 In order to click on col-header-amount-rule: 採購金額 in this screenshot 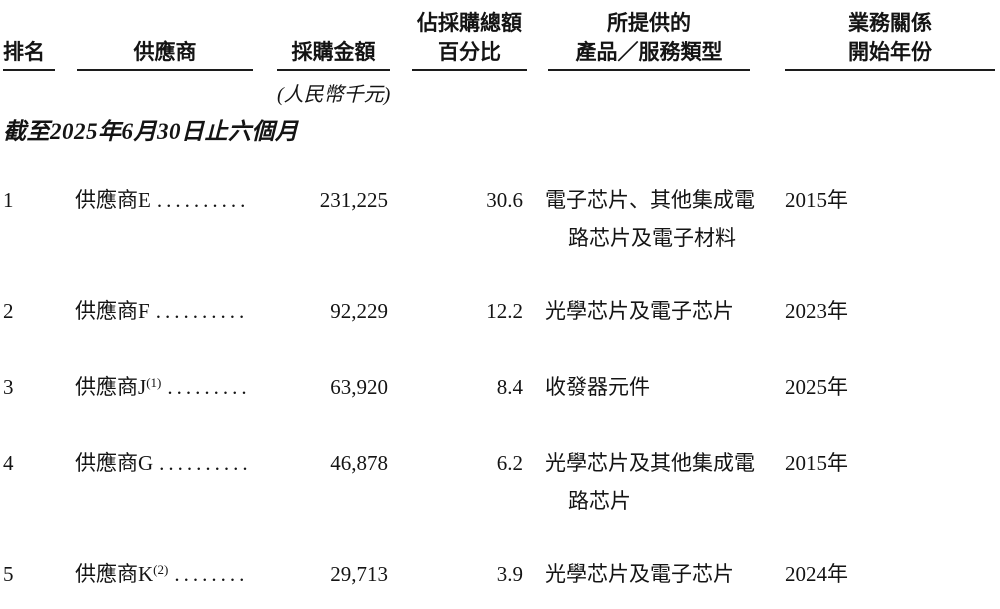, I will do `click(333, 38)`.